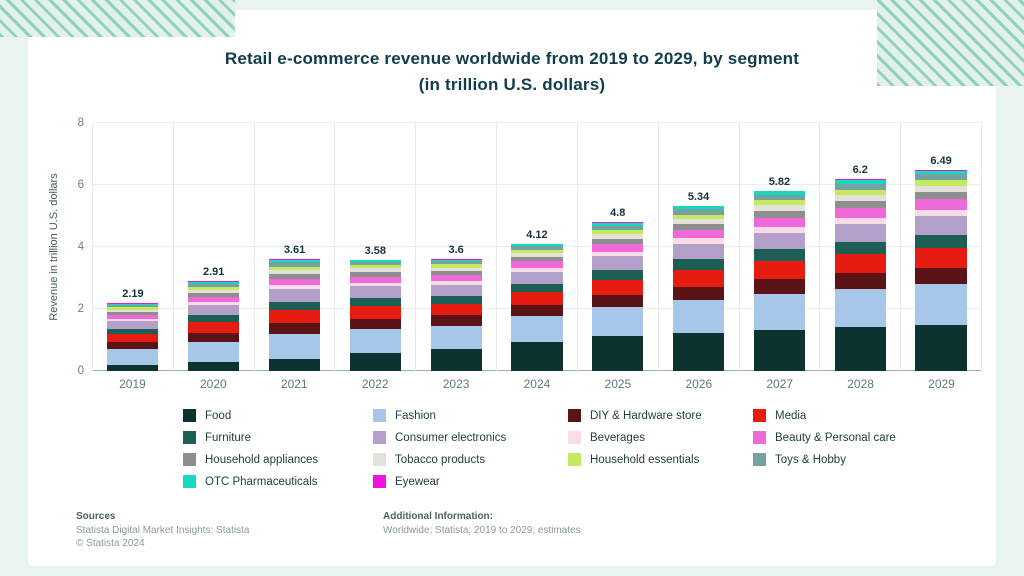  What do you see at coordinates (941, 160) in the screenshot?
I see `bar-total-label: 6.49` at bounding box center [941, 160].